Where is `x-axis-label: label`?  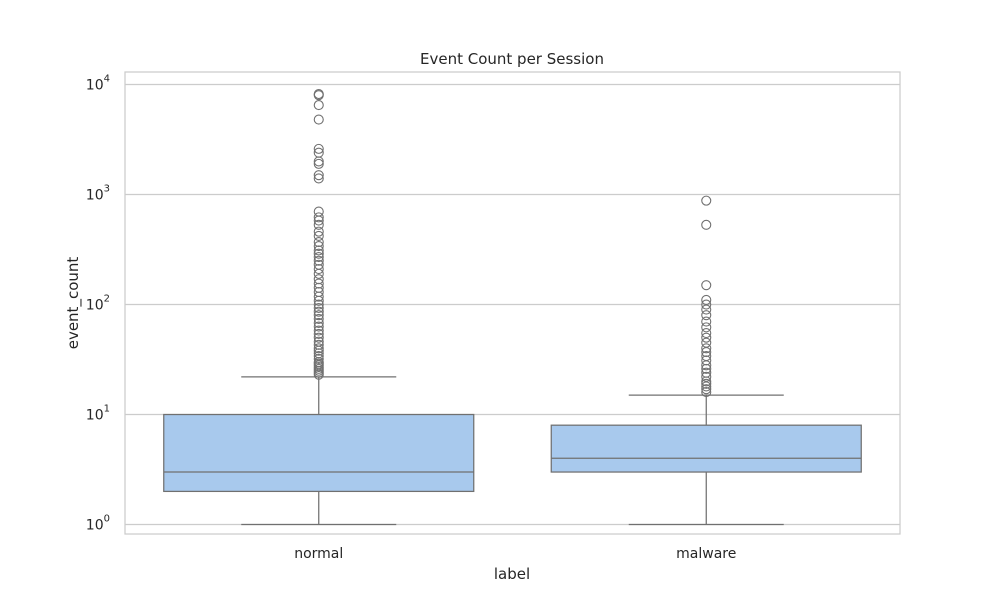 x-axis-label: label is located at coordinates (512, 574).